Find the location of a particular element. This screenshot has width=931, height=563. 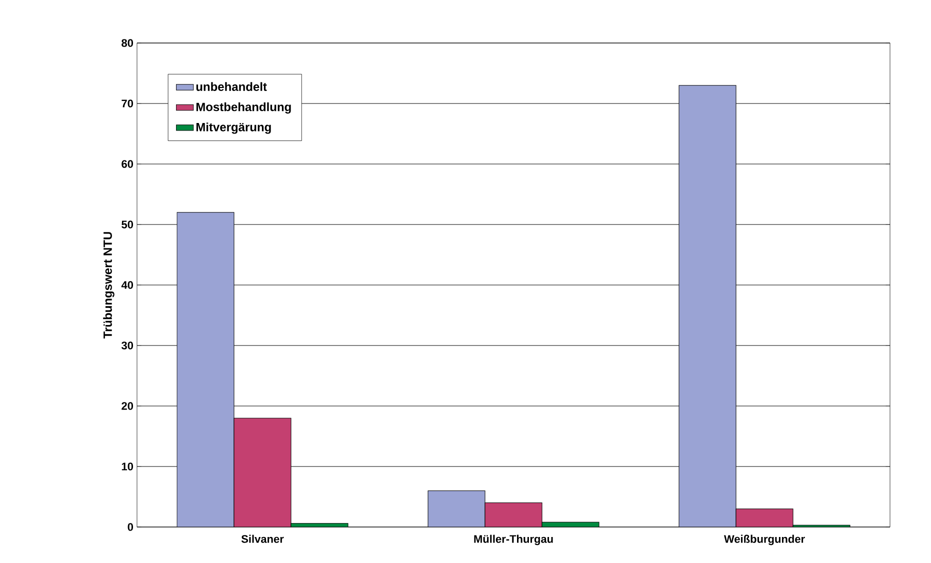

x-tick-label: Silvaner is located at coordinates (262, 538).